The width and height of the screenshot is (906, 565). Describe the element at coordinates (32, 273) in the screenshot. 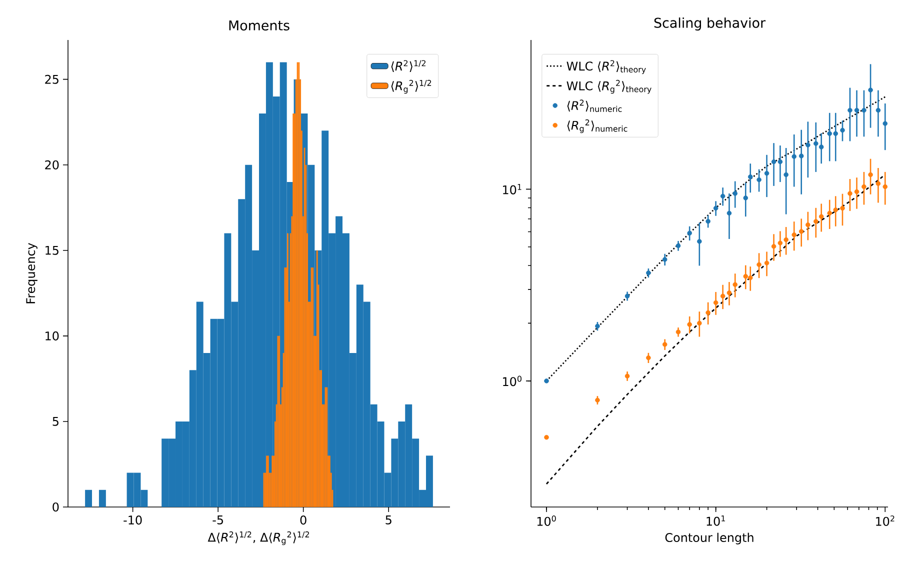

I see `y-axis-title: Frequency` at that location.